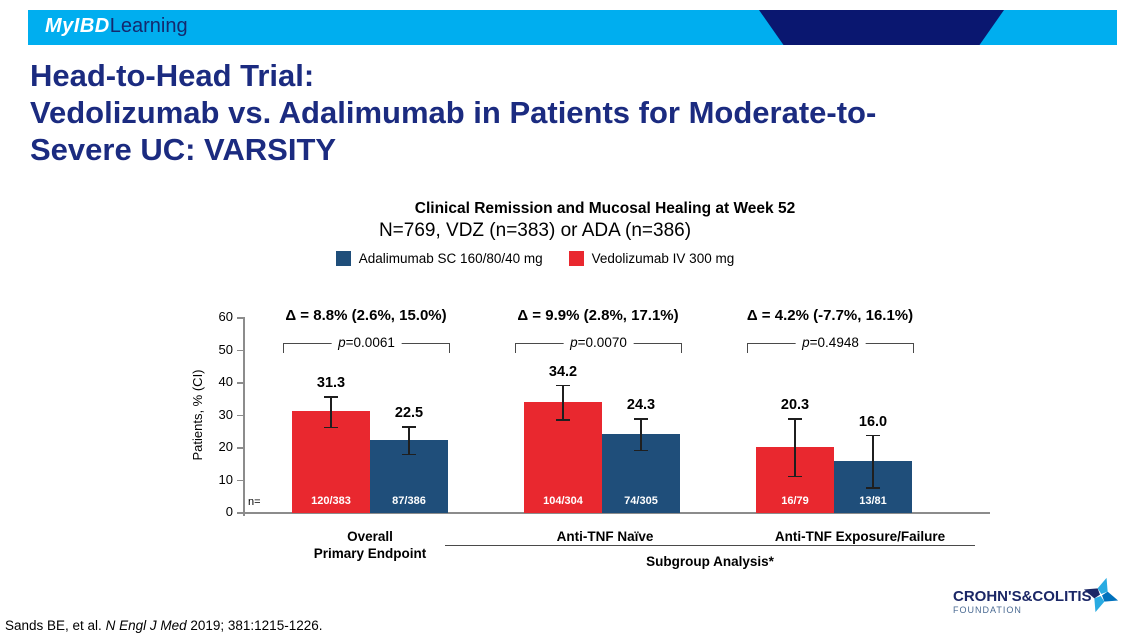 This screenshot has height=644, width=1145. I want to click on y-tick-label: 30, so click(225, 414).